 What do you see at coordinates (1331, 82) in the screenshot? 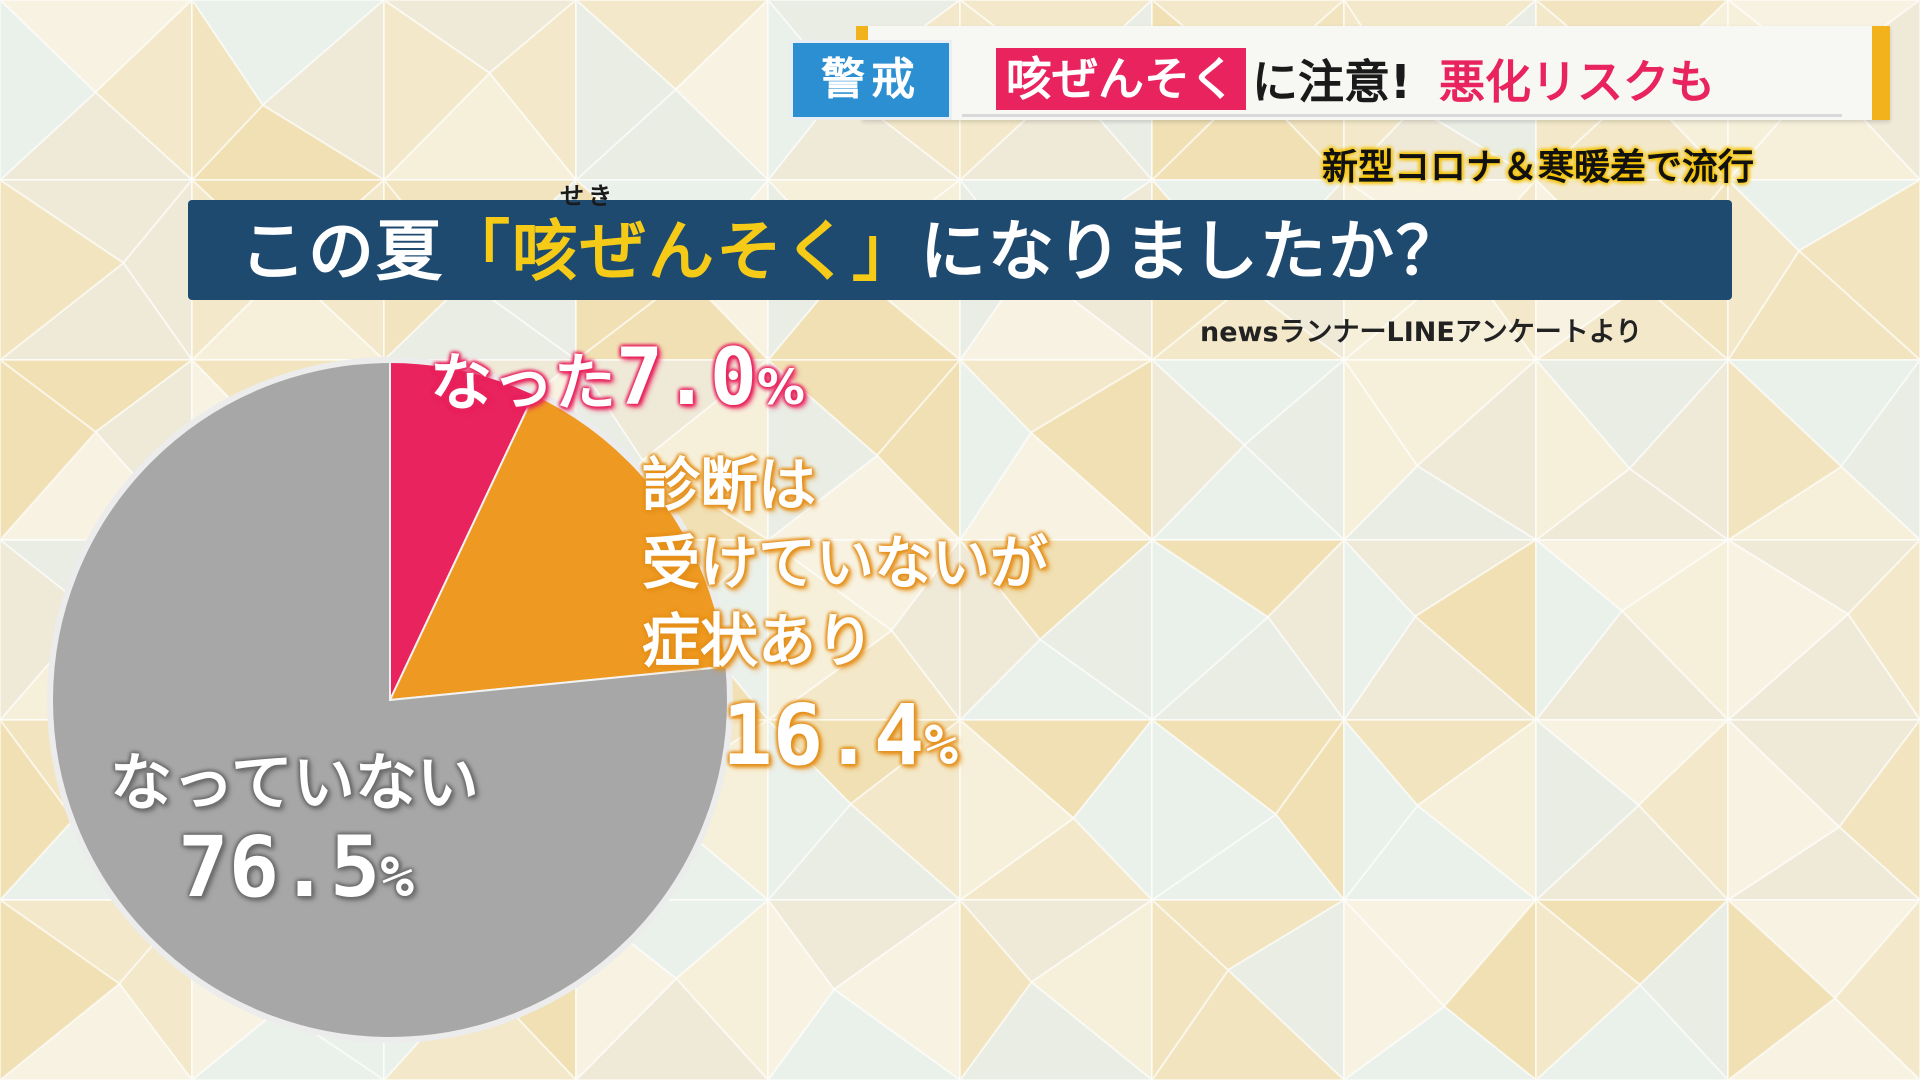
I see `headline-mid: に注意!` at bounding box center [1331, 82].